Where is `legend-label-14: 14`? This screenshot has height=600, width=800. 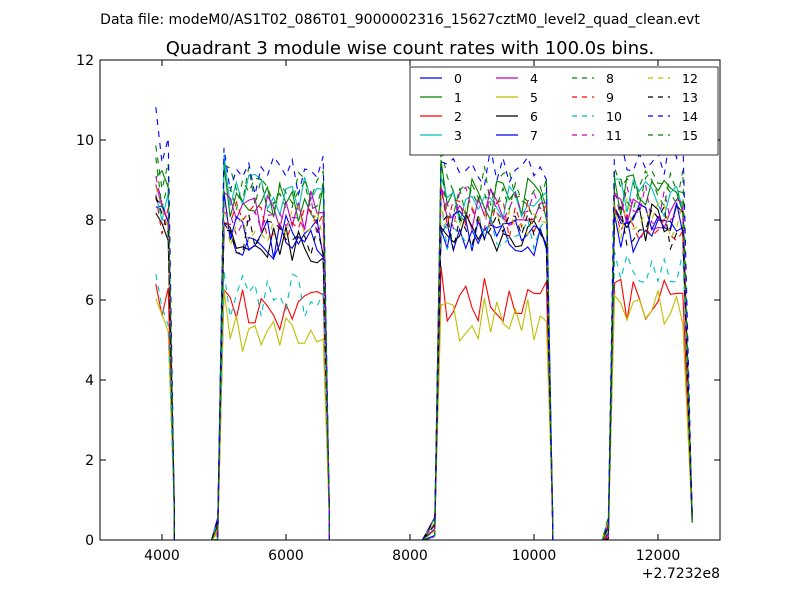
legend-label-14: 14 is located at coordinates (690, 116).